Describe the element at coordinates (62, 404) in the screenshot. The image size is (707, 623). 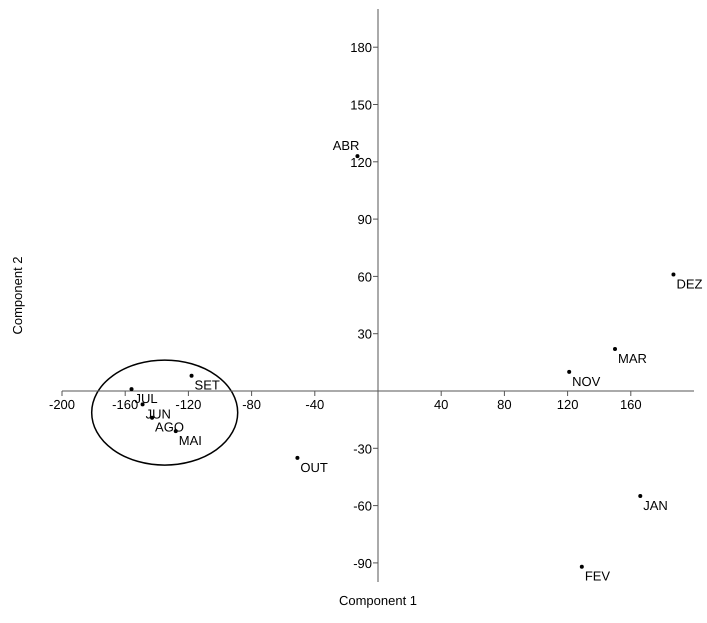
I see `x-tick-label: -200` at that location.